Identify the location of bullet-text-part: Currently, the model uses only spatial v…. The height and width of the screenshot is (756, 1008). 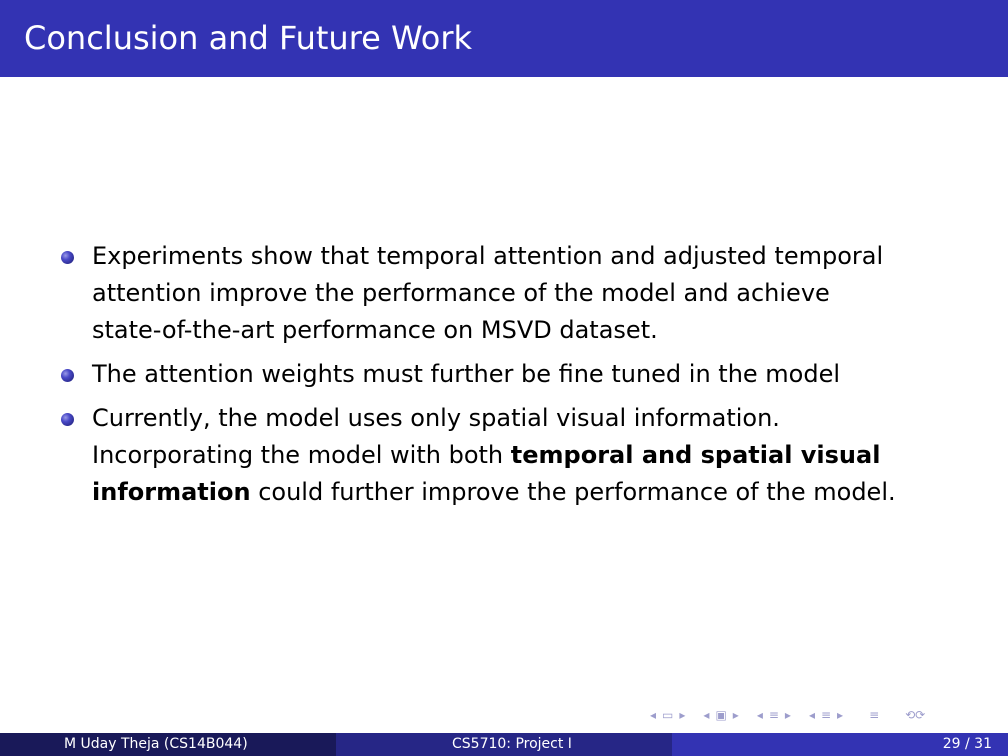
(436, 436).